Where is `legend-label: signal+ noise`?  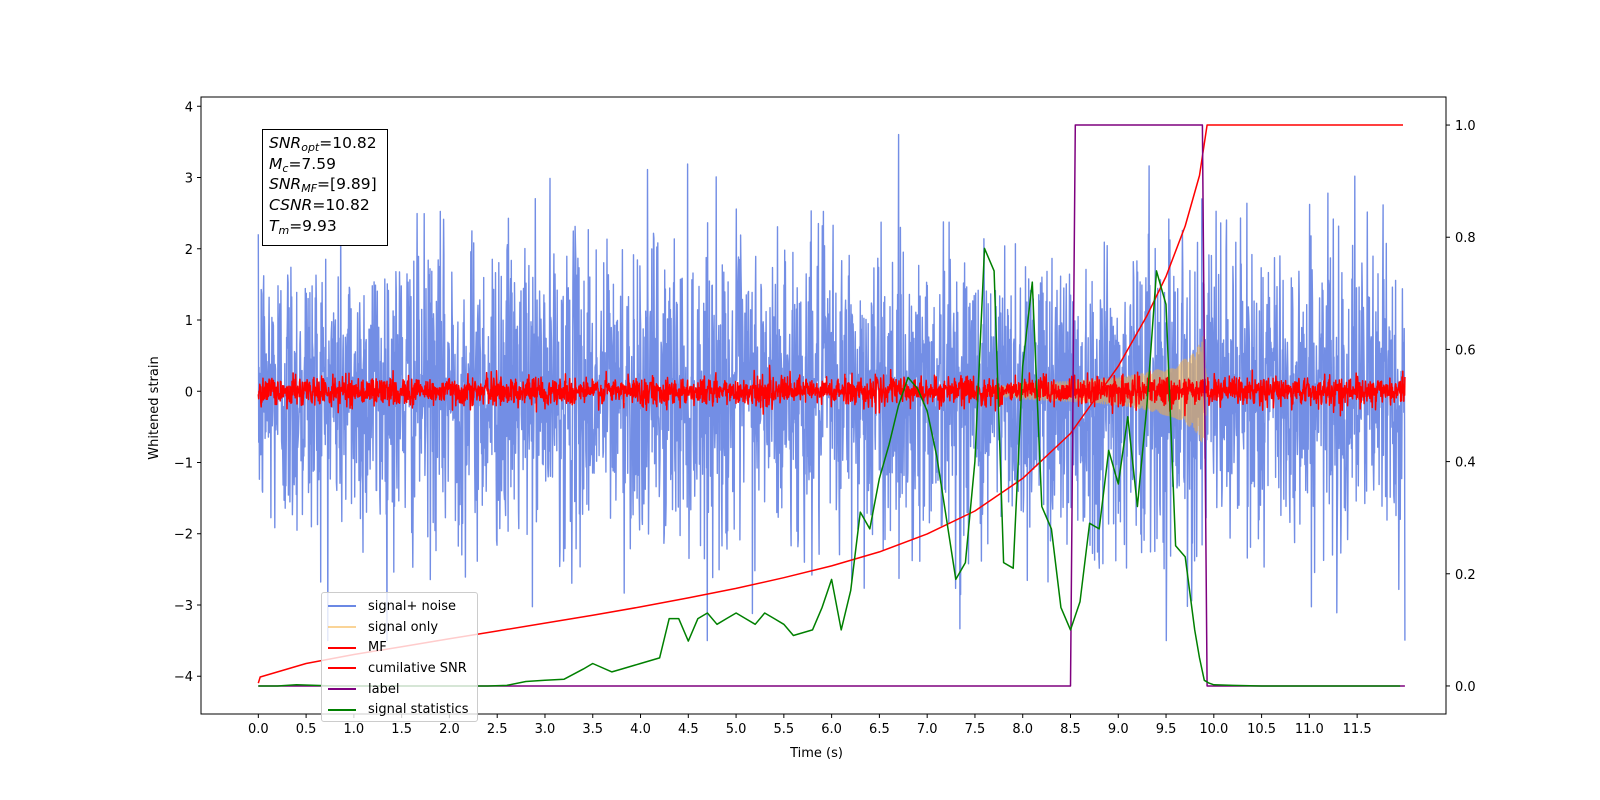
legend-label: signal+ noise is located at coordinates (412, 606).